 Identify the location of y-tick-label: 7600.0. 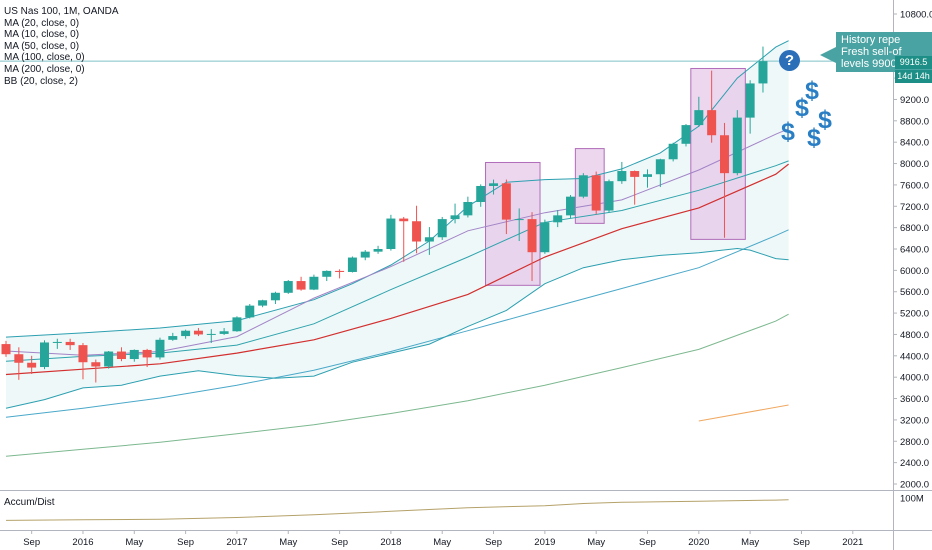
(914, 185).